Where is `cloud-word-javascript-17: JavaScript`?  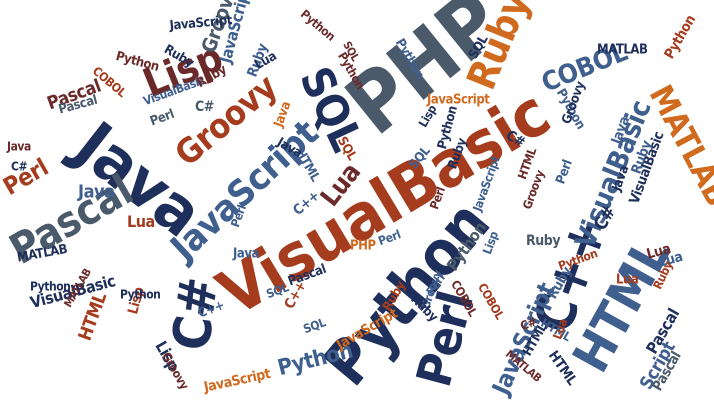 cloud-word-javascript-17: JavaScript is located at coordinates (523, 338).